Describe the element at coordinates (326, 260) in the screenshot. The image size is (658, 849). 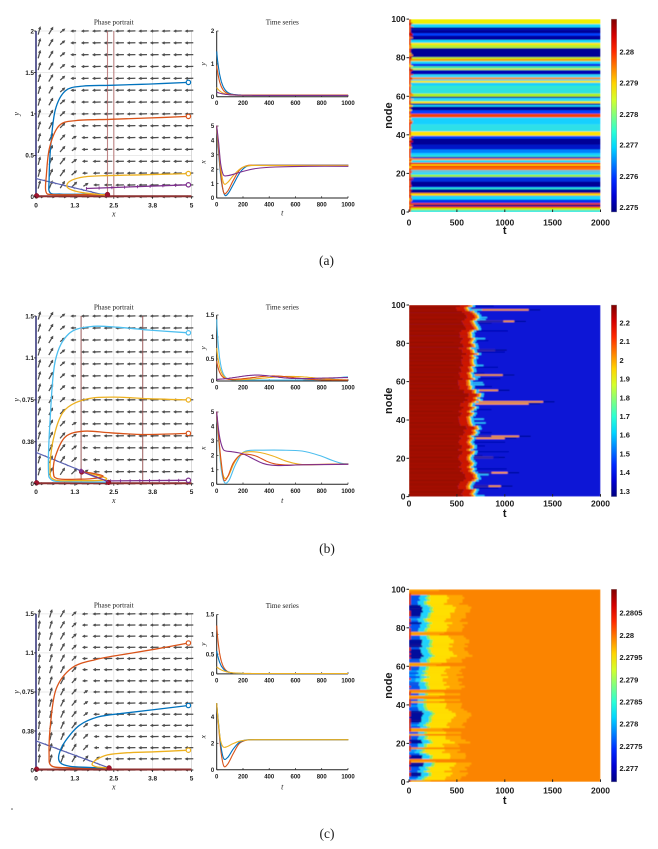
I see `svg-text: (a)` at that location.